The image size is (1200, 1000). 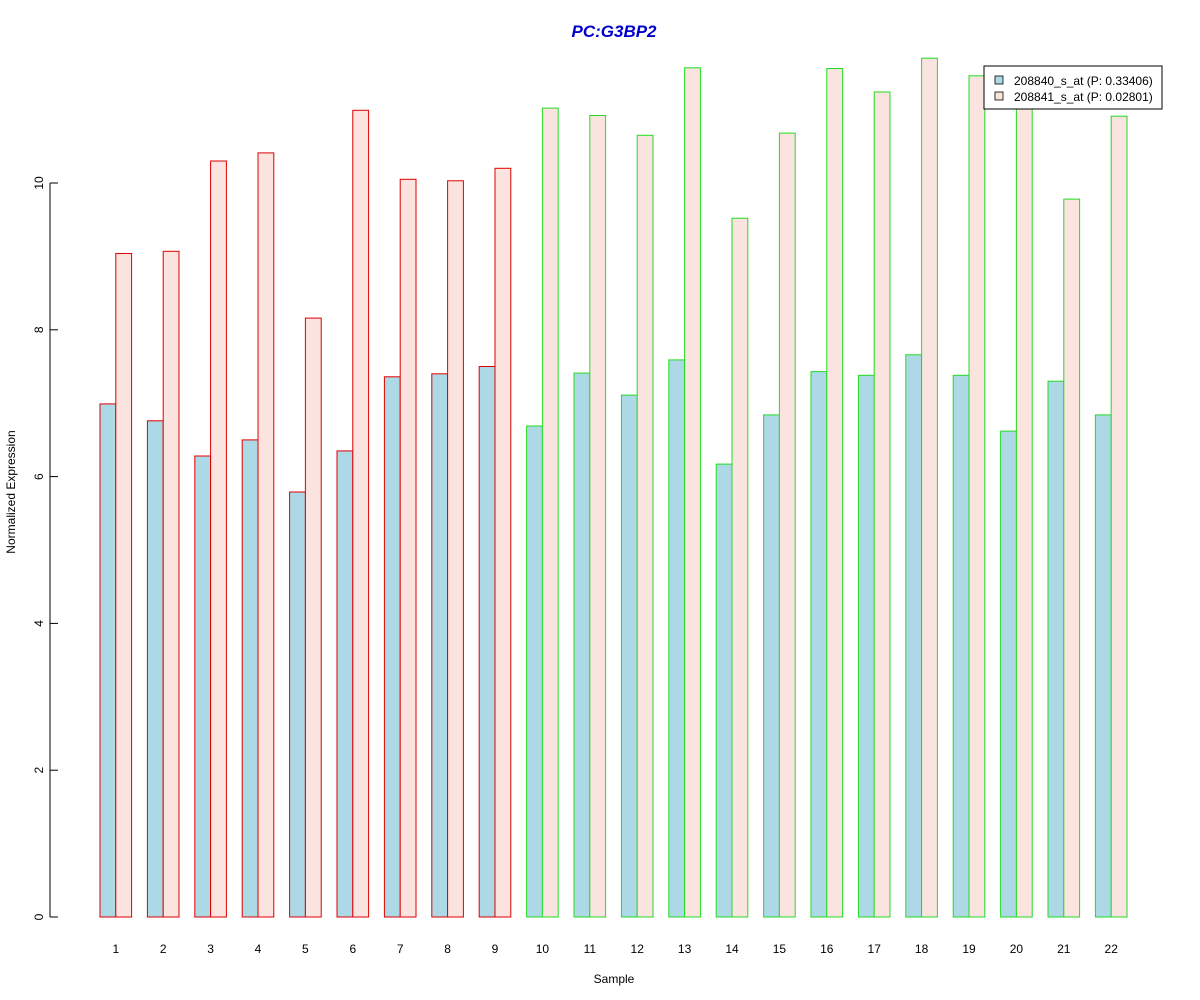 I want to click on x-tick-label: 18, so click(x=922, y=949).